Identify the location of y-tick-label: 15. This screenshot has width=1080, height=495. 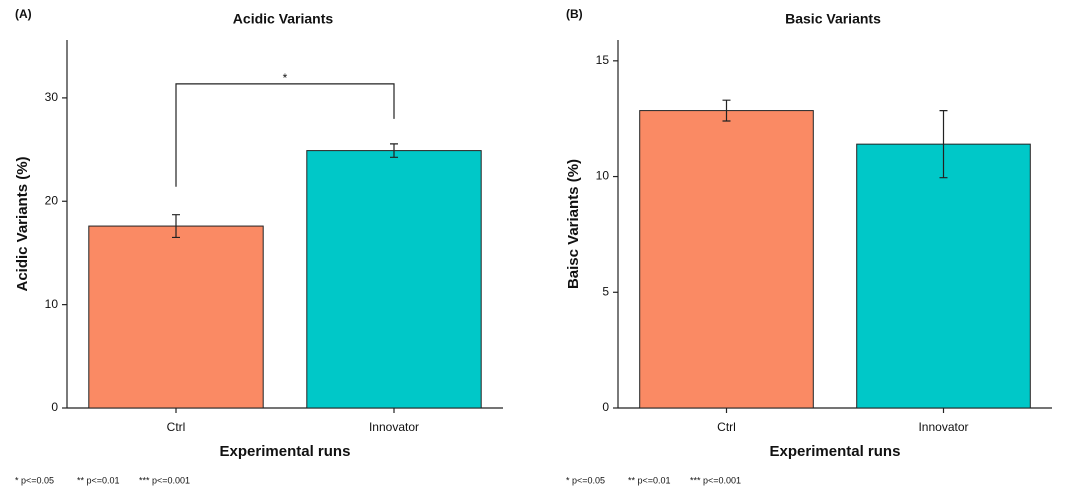
(603, 60).